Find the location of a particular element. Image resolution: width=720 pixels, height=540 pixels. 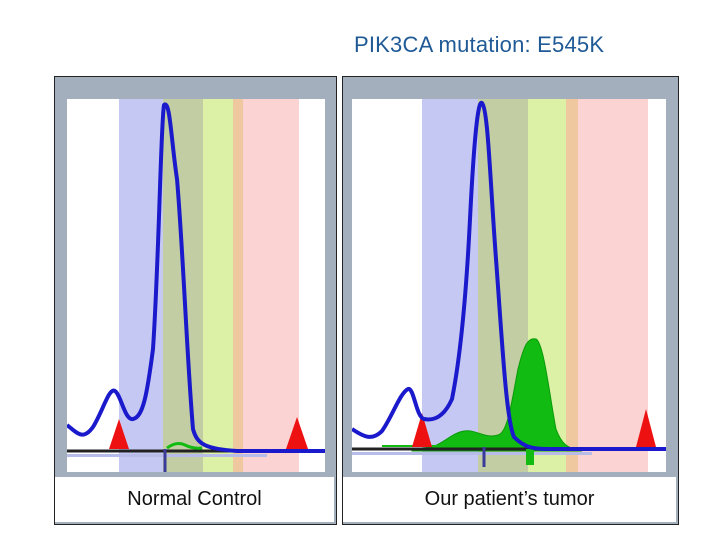

green-baseline-tick is located at coordinates (530, 457).